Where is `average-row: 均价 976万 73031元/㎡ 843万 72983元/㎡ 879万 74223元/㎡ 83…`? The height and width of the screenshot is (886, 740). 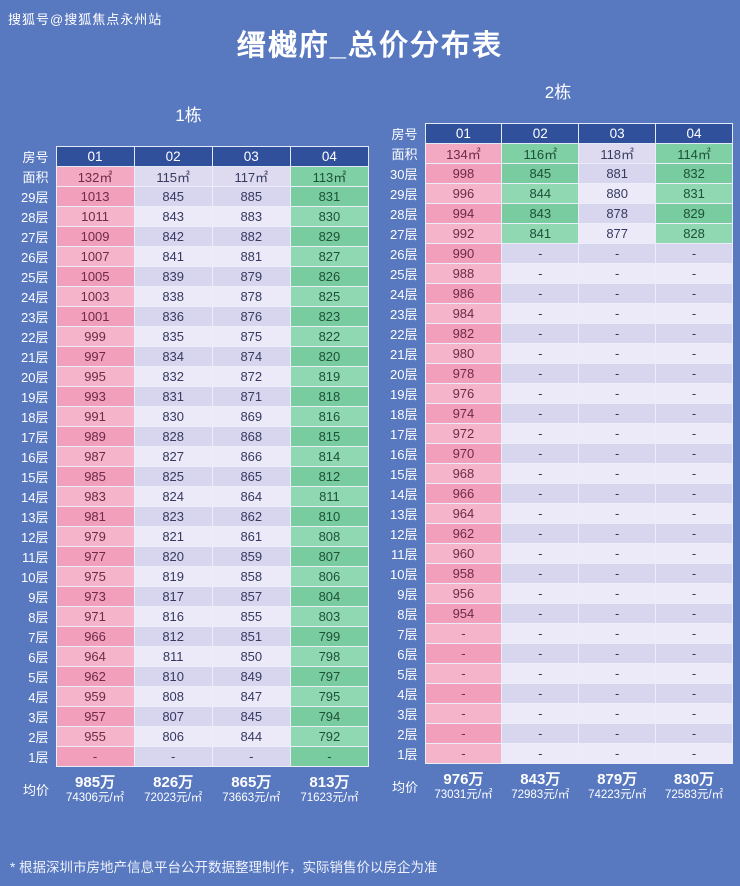
average-row: 均价 976万 73031元/㎡ 843万 72983元/㎡ 879万 74223元/㎡ 83… is located at coordinates (558, 787).